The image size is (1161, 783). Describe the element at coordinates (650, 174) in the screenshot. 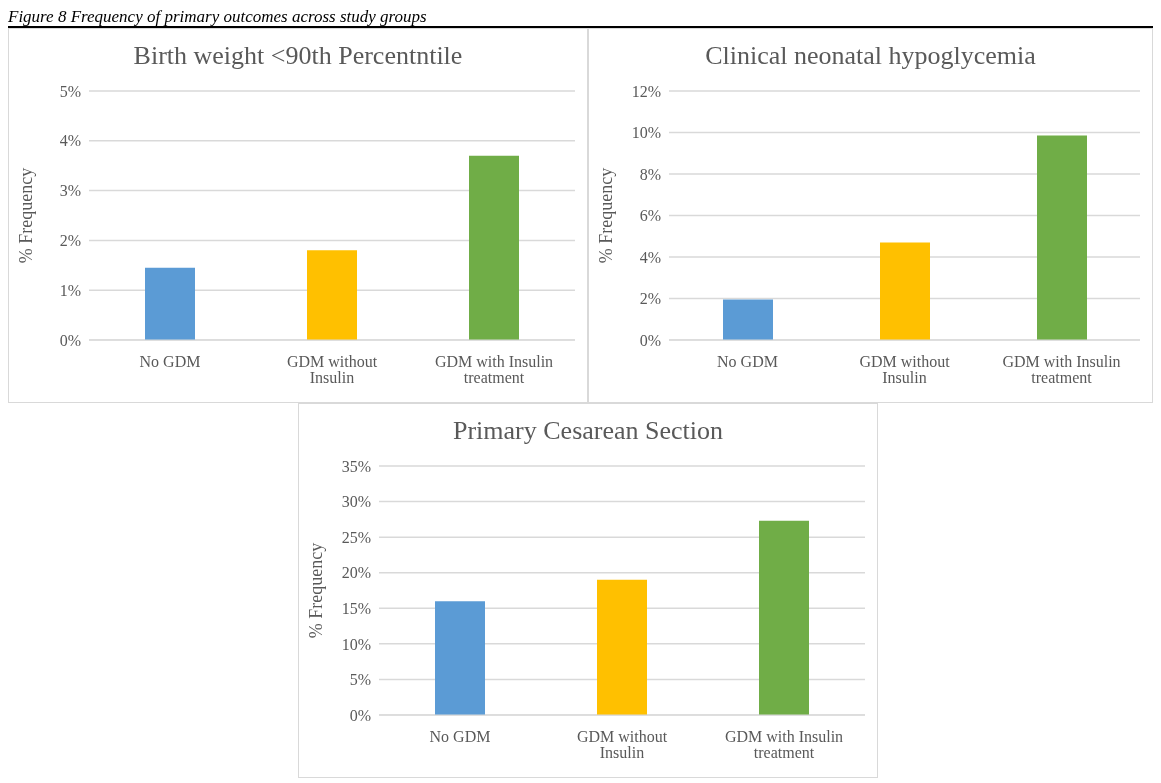

I see `y-tick-label: 8%` at that location.